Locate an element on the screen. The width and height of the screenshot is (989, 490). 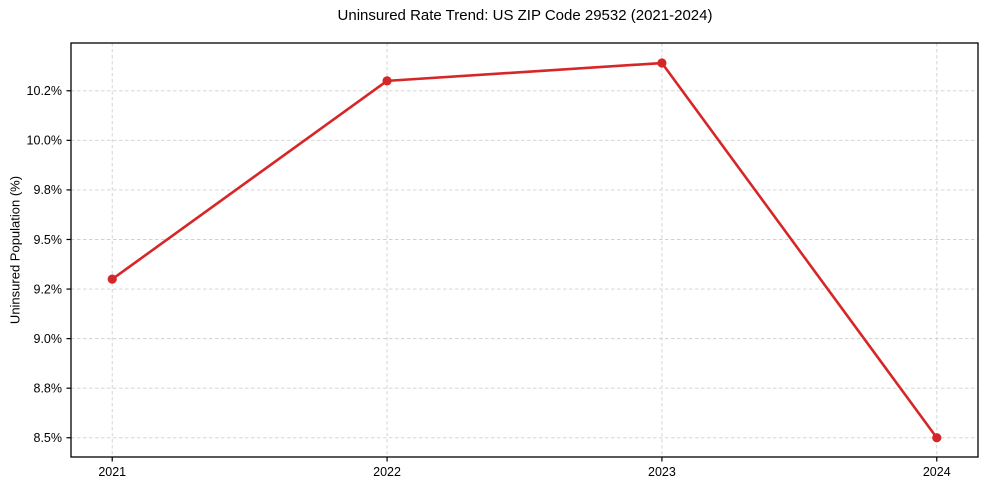
y-tick-label: 8.5% is located at coordinates (48, 438).